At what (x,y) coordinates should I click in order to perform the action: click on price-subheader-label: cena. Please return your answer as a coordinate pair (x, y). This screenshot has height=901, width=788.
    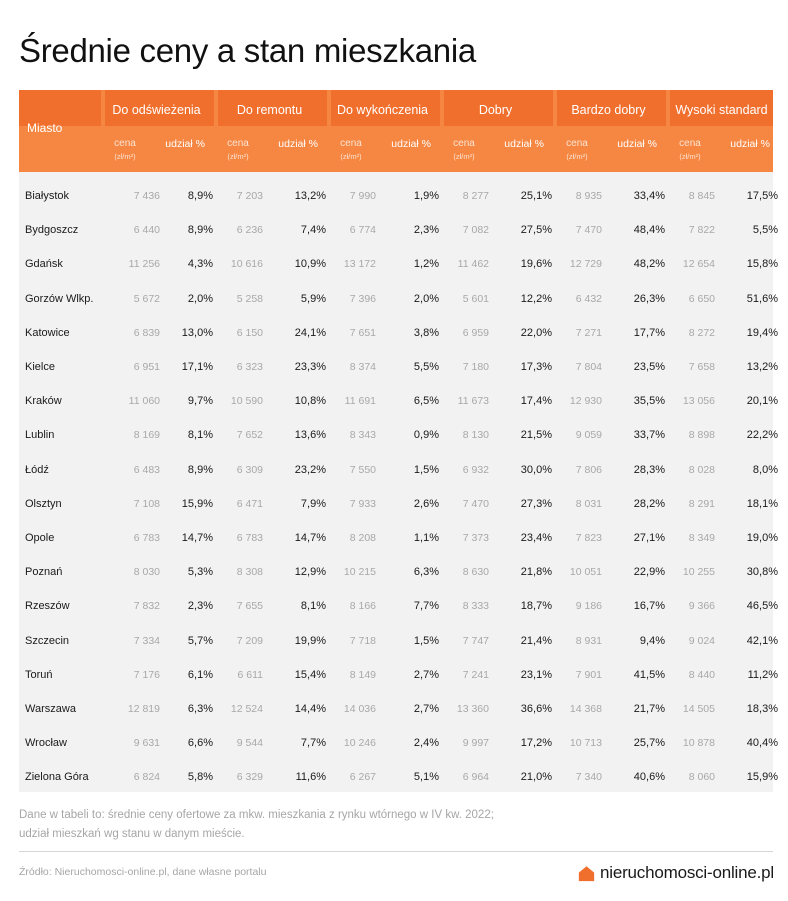
    Looking at the image, I should click on (351, 143).